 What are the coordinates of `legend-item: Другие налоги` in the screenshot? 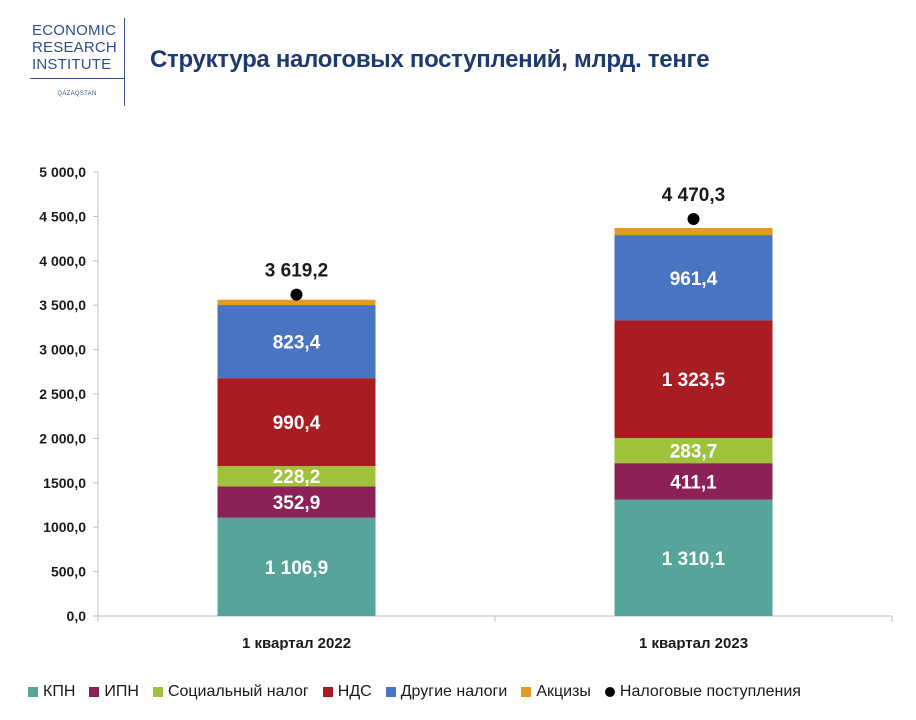 It's located at (446, 692).